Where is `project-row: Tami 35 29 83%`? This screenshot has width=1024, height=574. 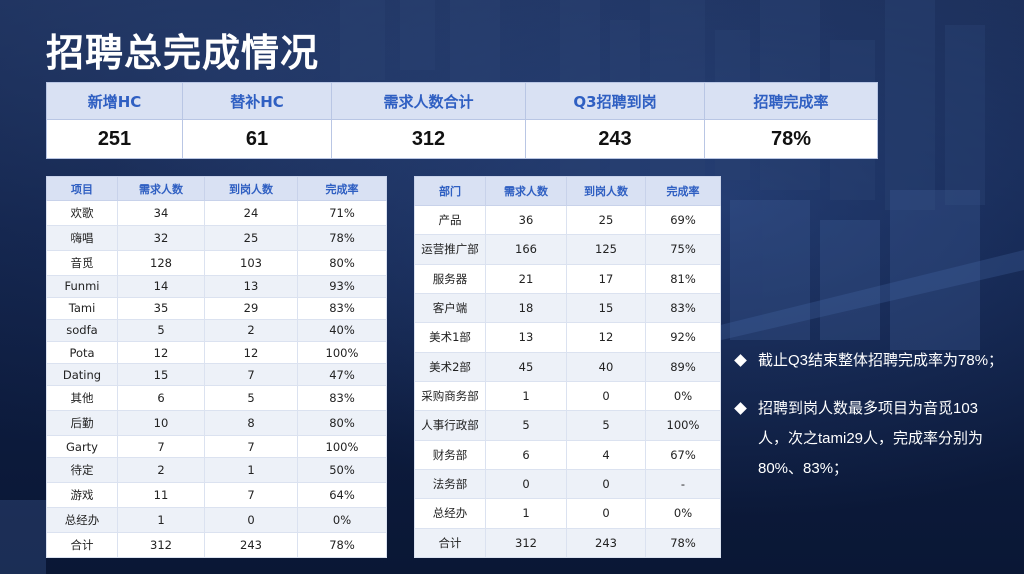 project-row: Tami 35 29 83% is located at coordinates (216, 308).